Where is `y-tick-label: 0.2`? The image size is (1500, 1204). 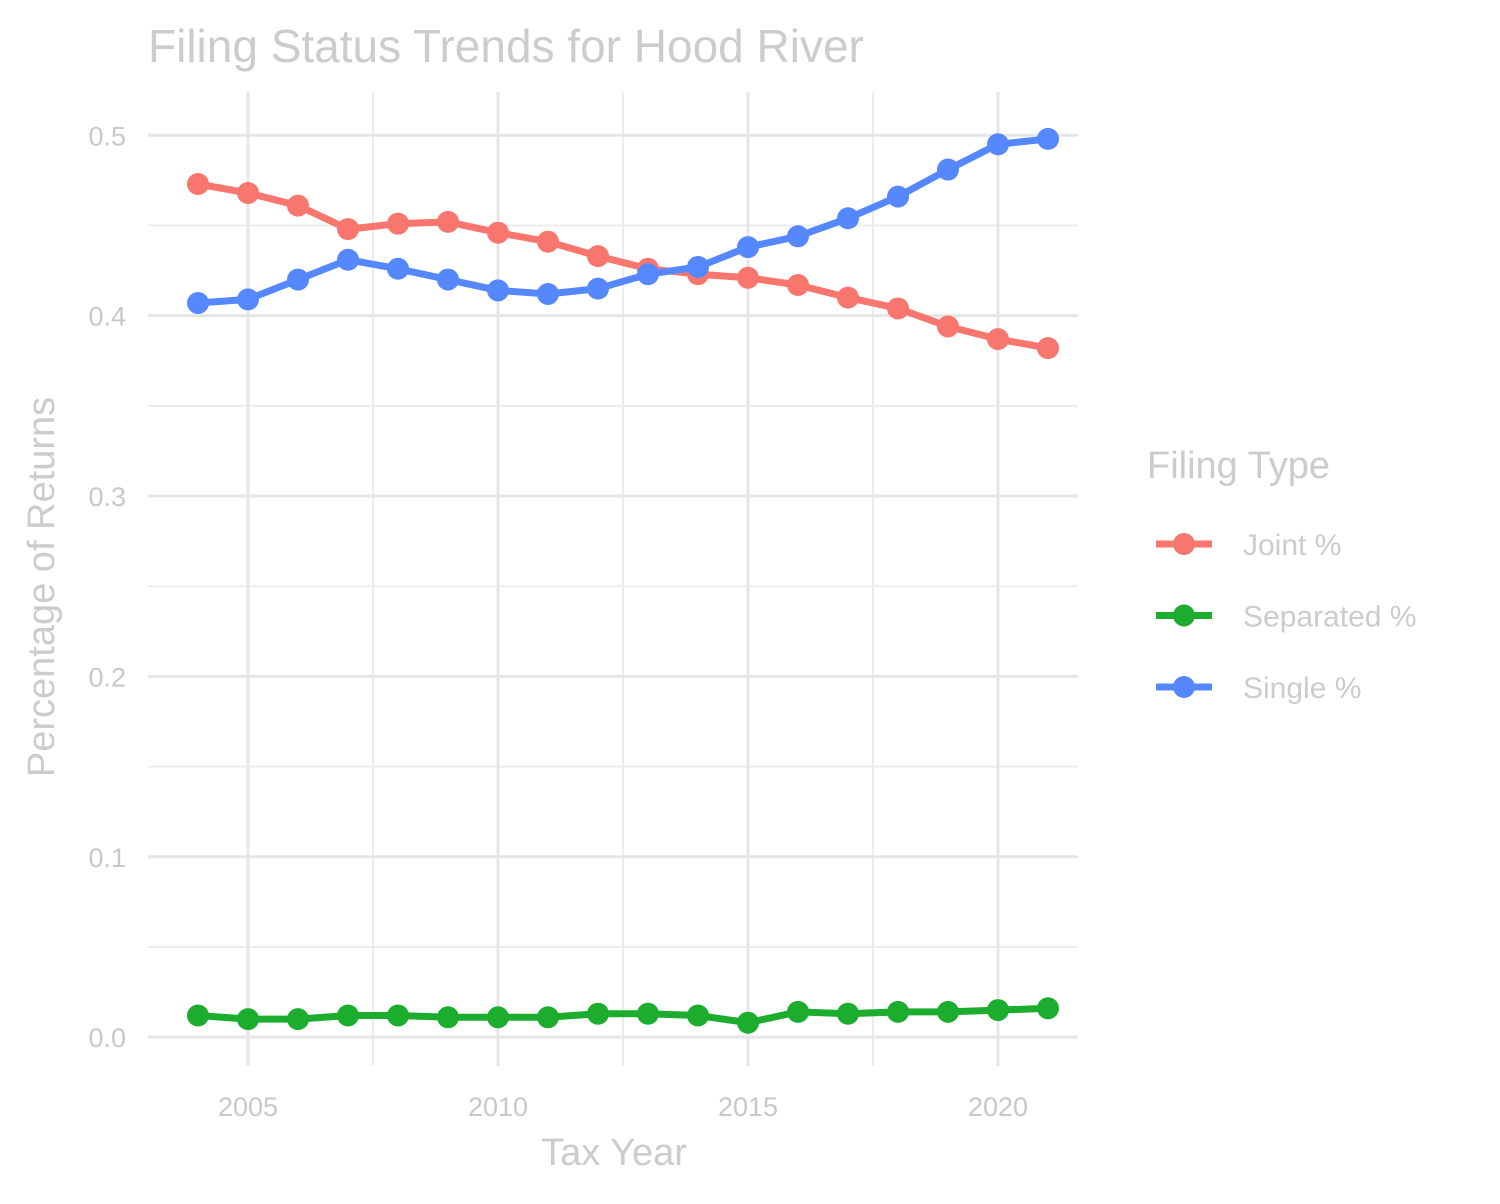 y-tick-label: 0.2 is located at coordinates (107, 677).